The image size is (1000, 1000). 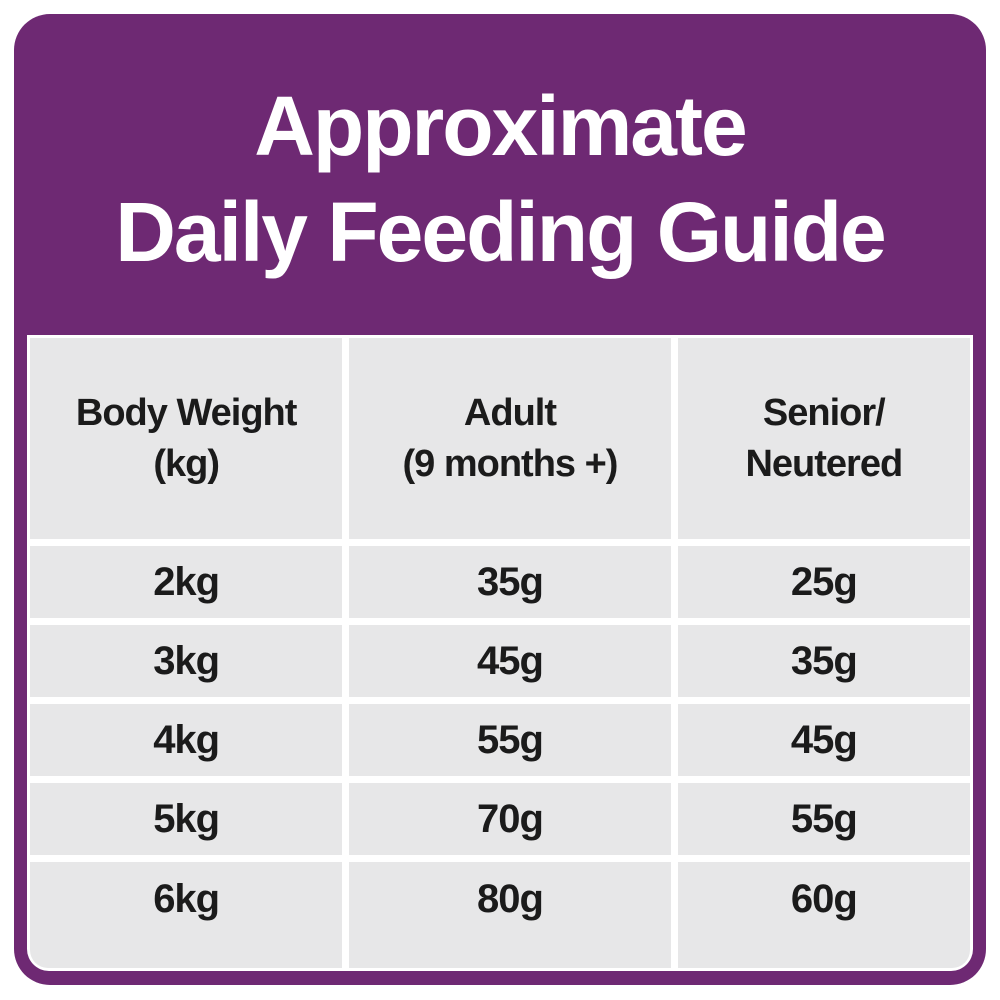 What do you see at coordinates (500, 125) in the screenshot?
I see `title-line-1: Approximate` at bounding box center [500, 125].